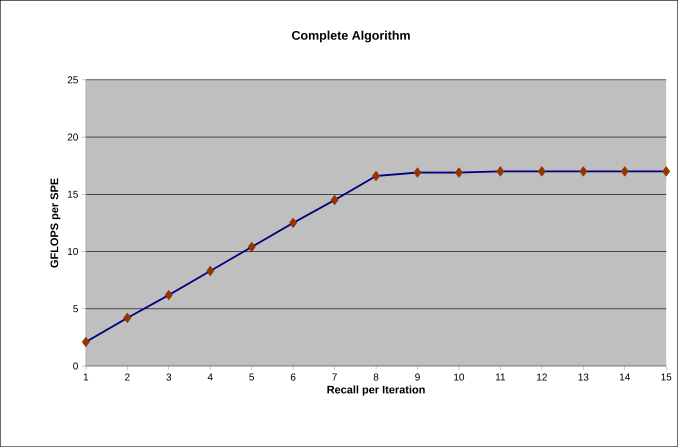 The image size is (678, 447). Describe the element at coordinates (583, 377) in the screenshot. I see `x-tick-label: 13` at that location.